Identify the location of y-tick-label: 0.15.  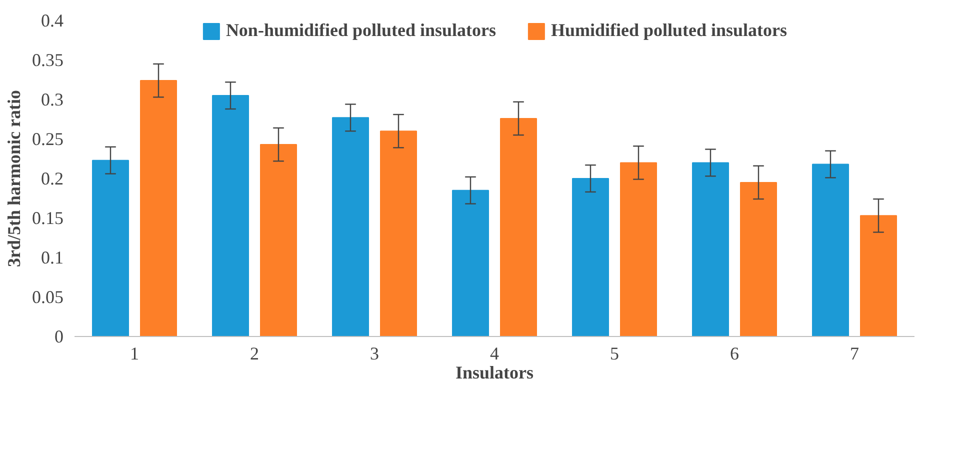
(48, 218).